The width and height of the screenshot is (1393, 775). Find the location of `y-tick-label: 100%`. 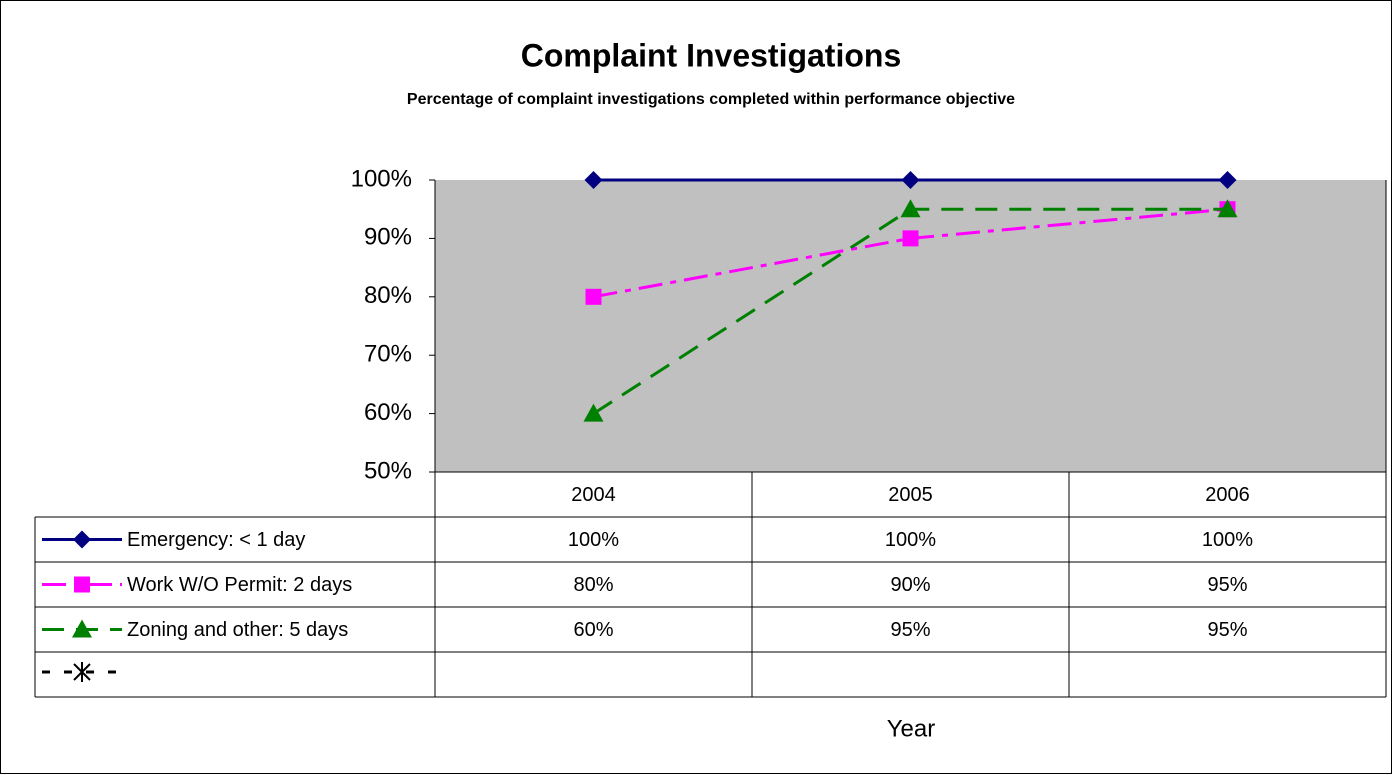

y-tick-label: 100% is located at coordinates (381, 178).